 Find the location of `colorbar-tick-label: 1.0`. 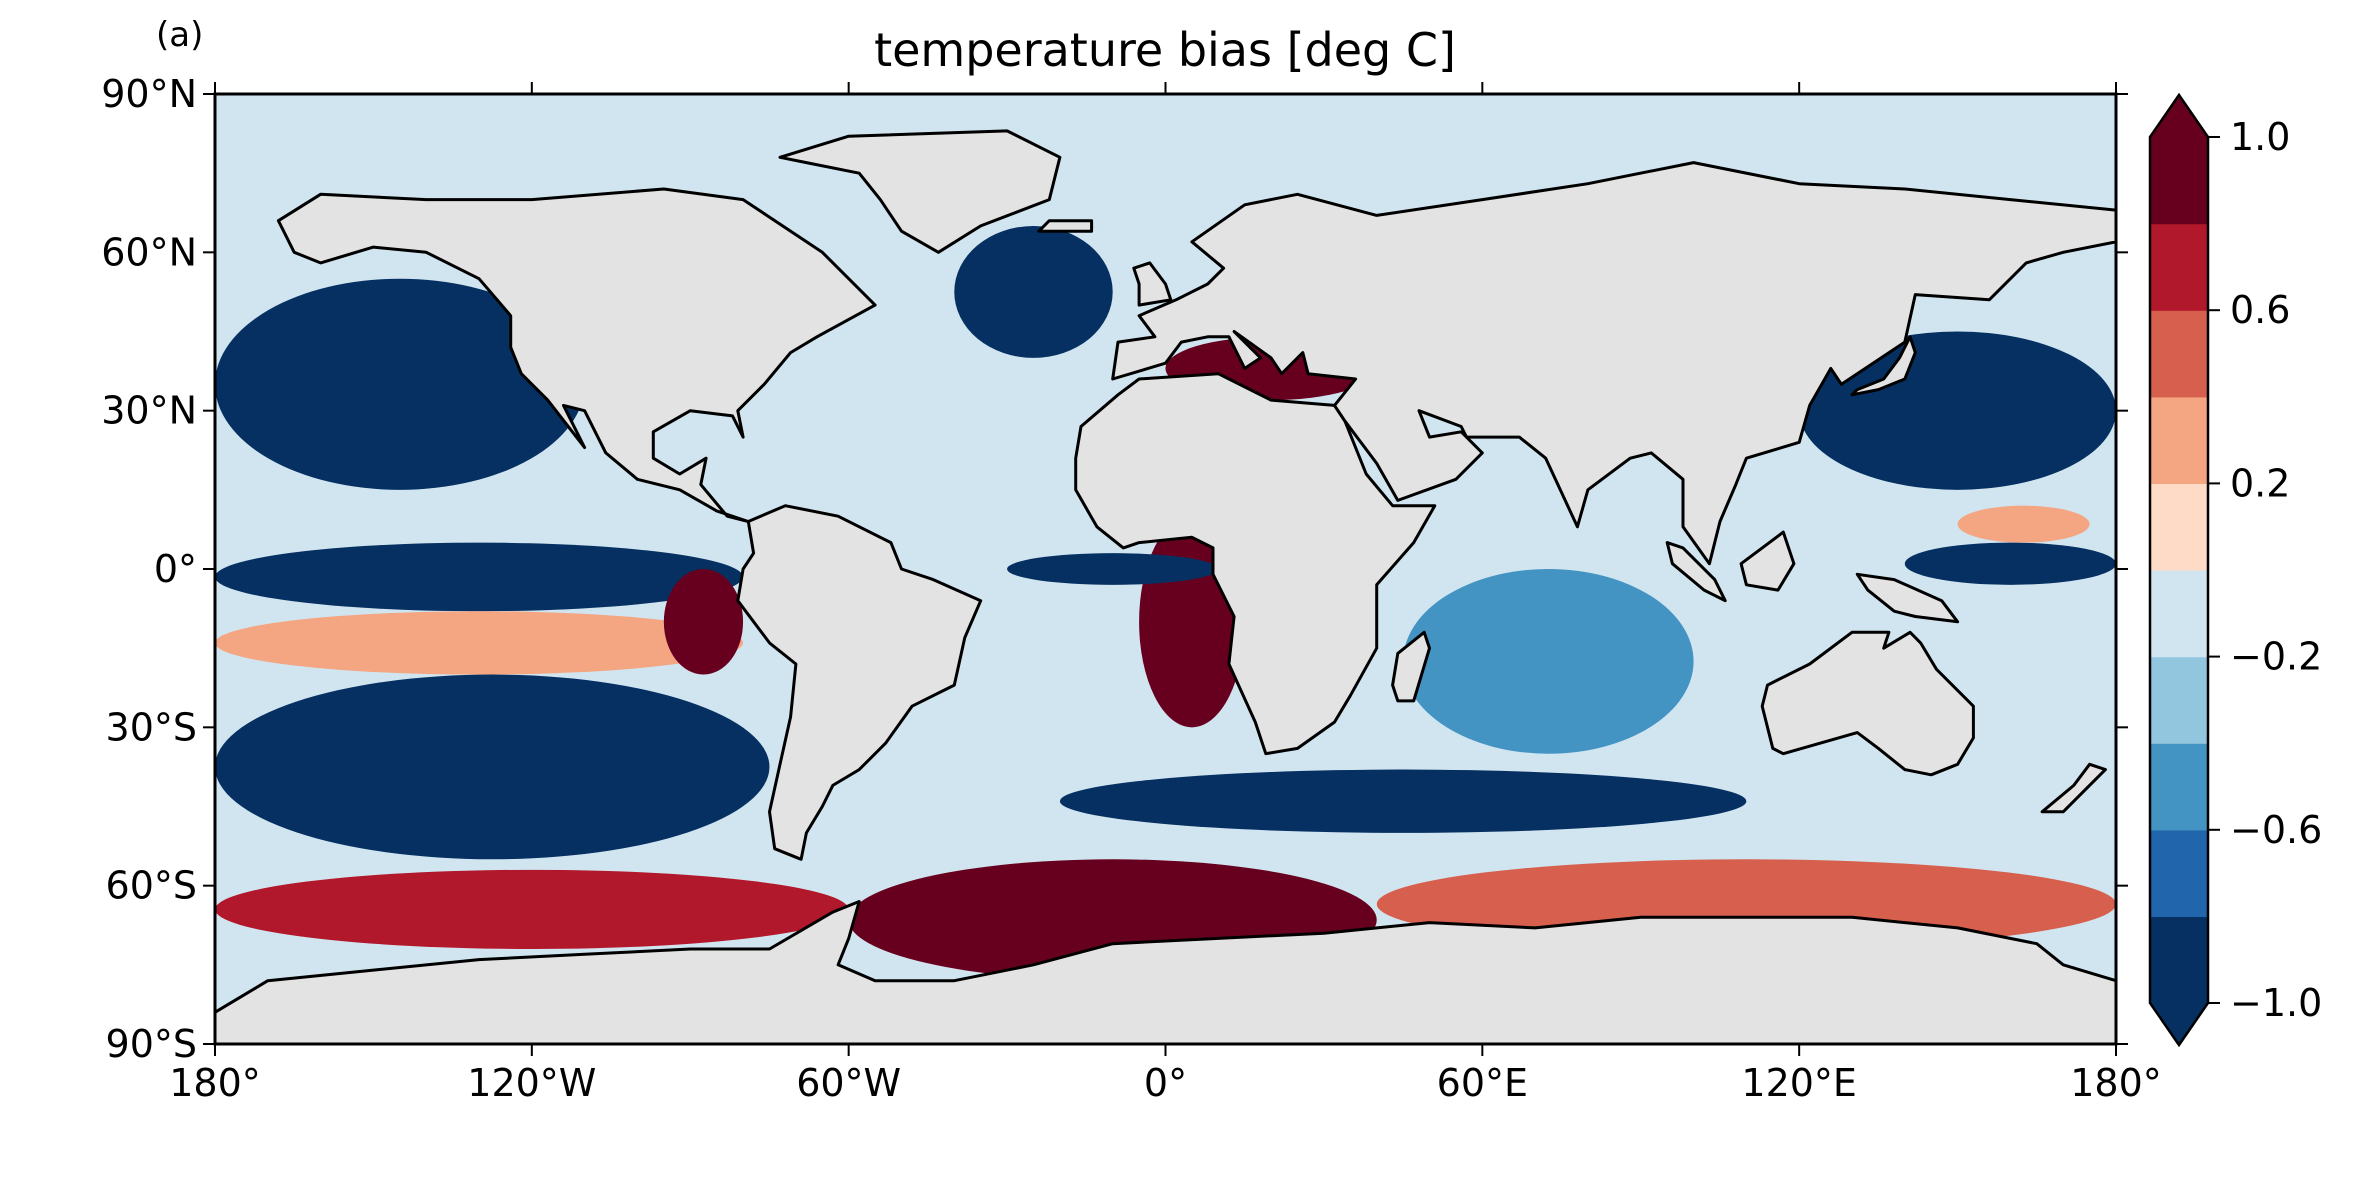

colorbar-tick-label: 1.0 is located at coordinates (2260, 137).